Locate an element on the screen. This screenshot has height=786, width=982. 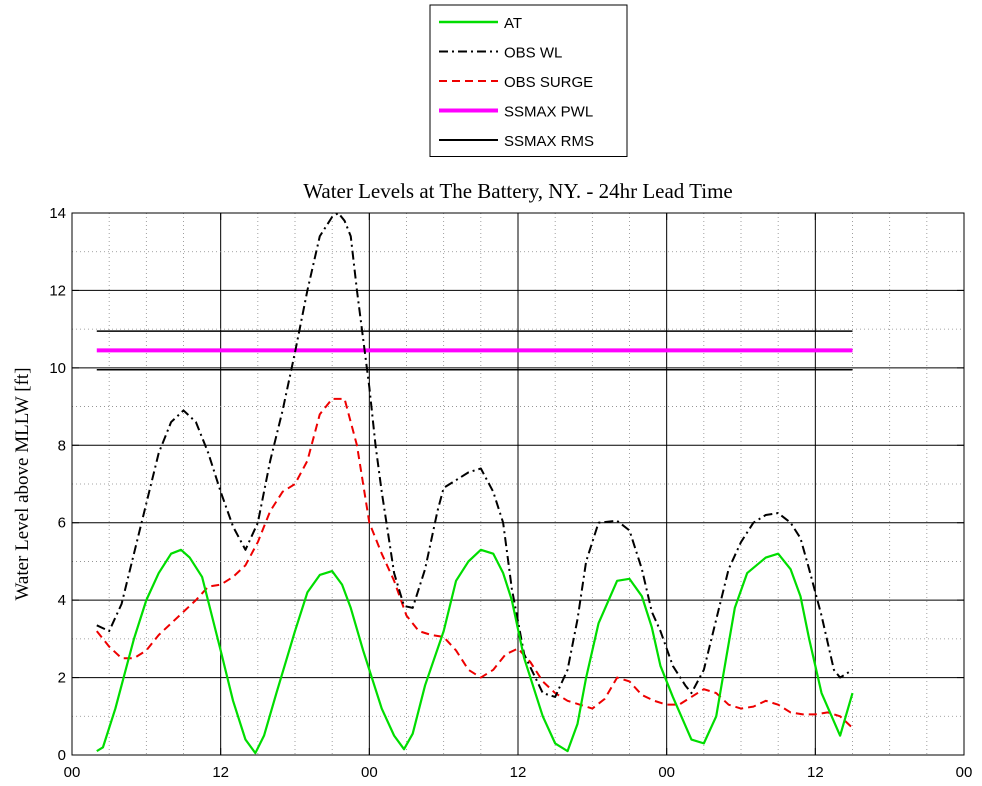
legend-label-obs-wl: OBS WL is located at coordinates (533, 53).